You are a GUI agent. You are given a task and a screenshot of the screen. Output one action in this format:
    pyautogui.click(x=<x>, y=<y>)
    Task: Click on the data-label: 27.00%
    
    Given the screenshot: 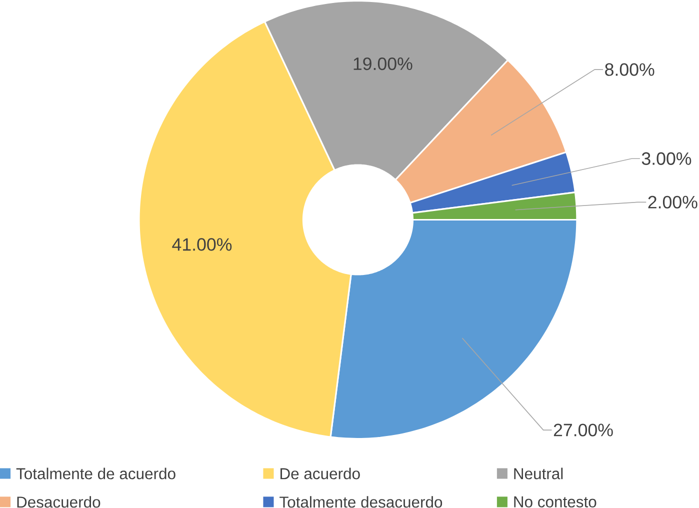 What is the action you would take?
    pyautogui.click(x=583, y=430)
    